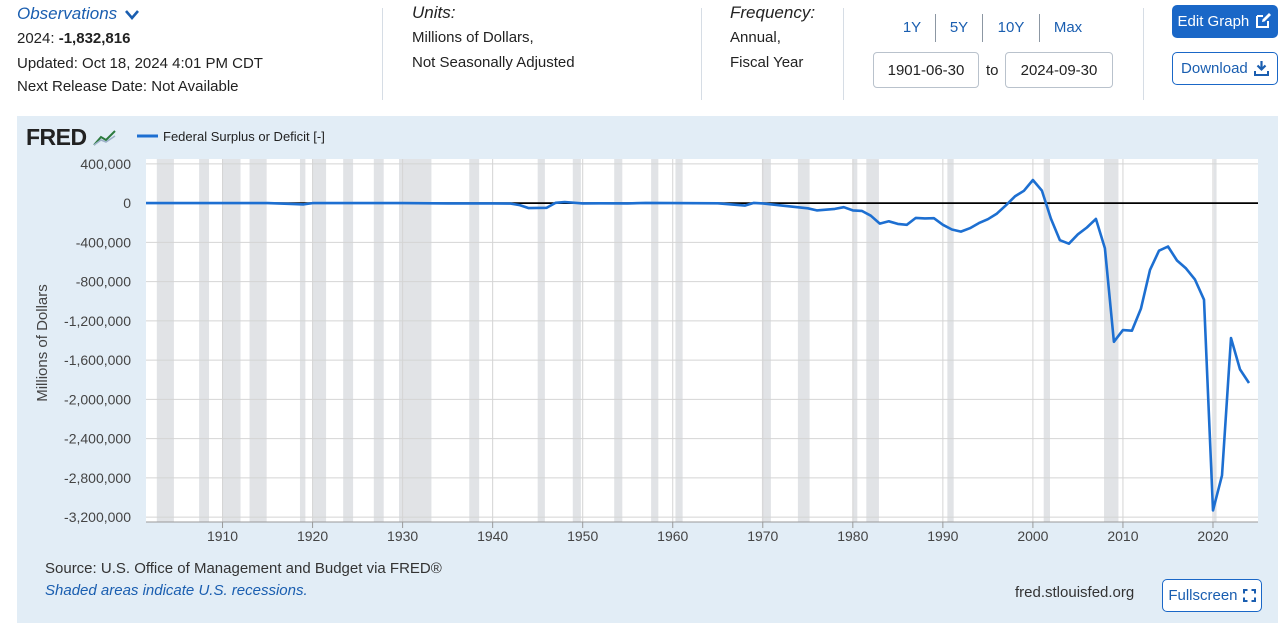 This screenshot has height=627, width=1280. What do you see at coordinates (97, 399) in the screenshot?
I see `y-tick-label: -2,000,000` at bounding box center [97, 399].